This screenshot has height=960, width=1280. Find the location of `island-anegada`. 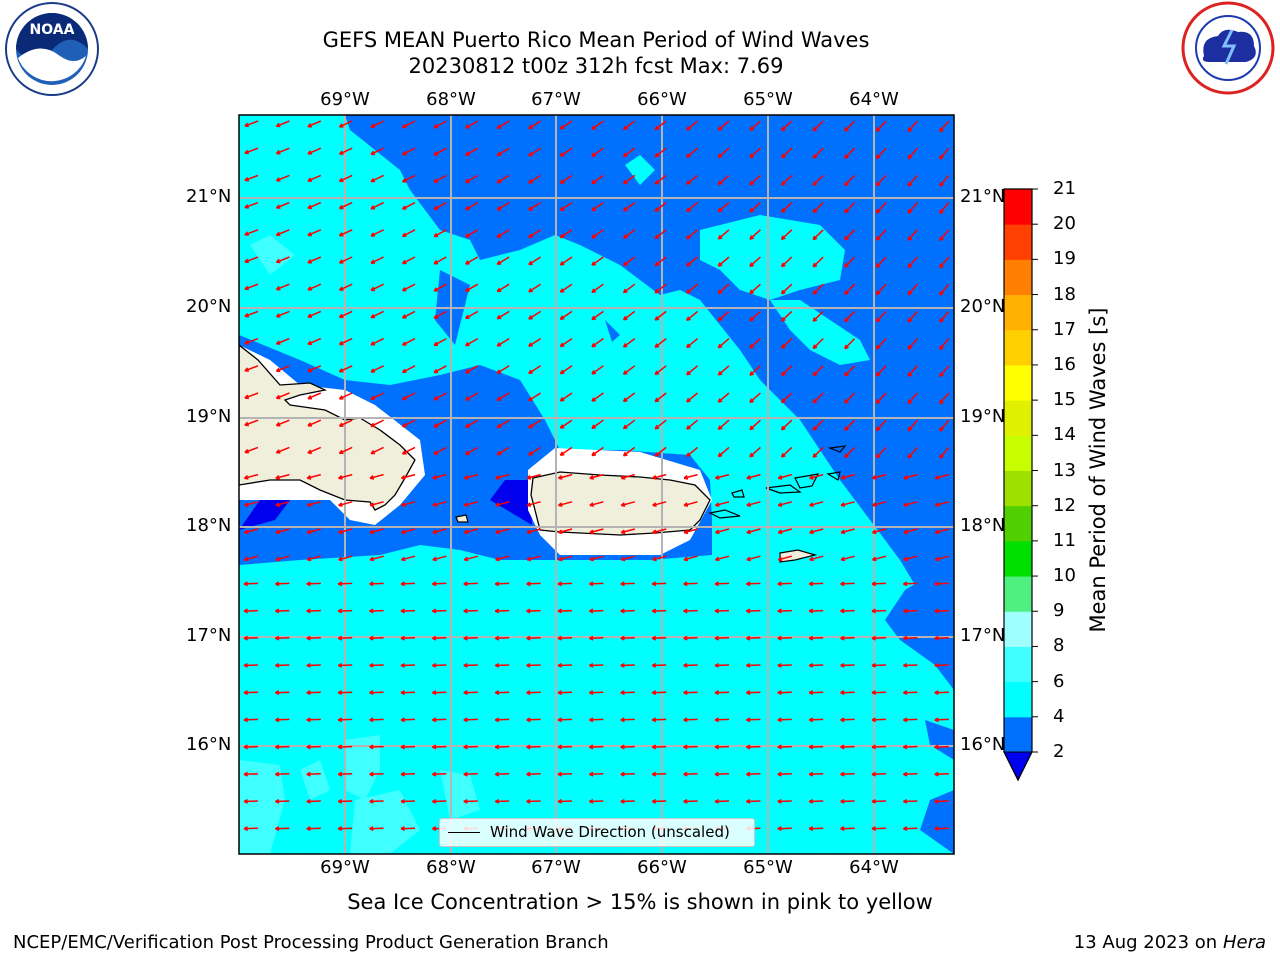

island-anegada is located at coordinates (833, 476).